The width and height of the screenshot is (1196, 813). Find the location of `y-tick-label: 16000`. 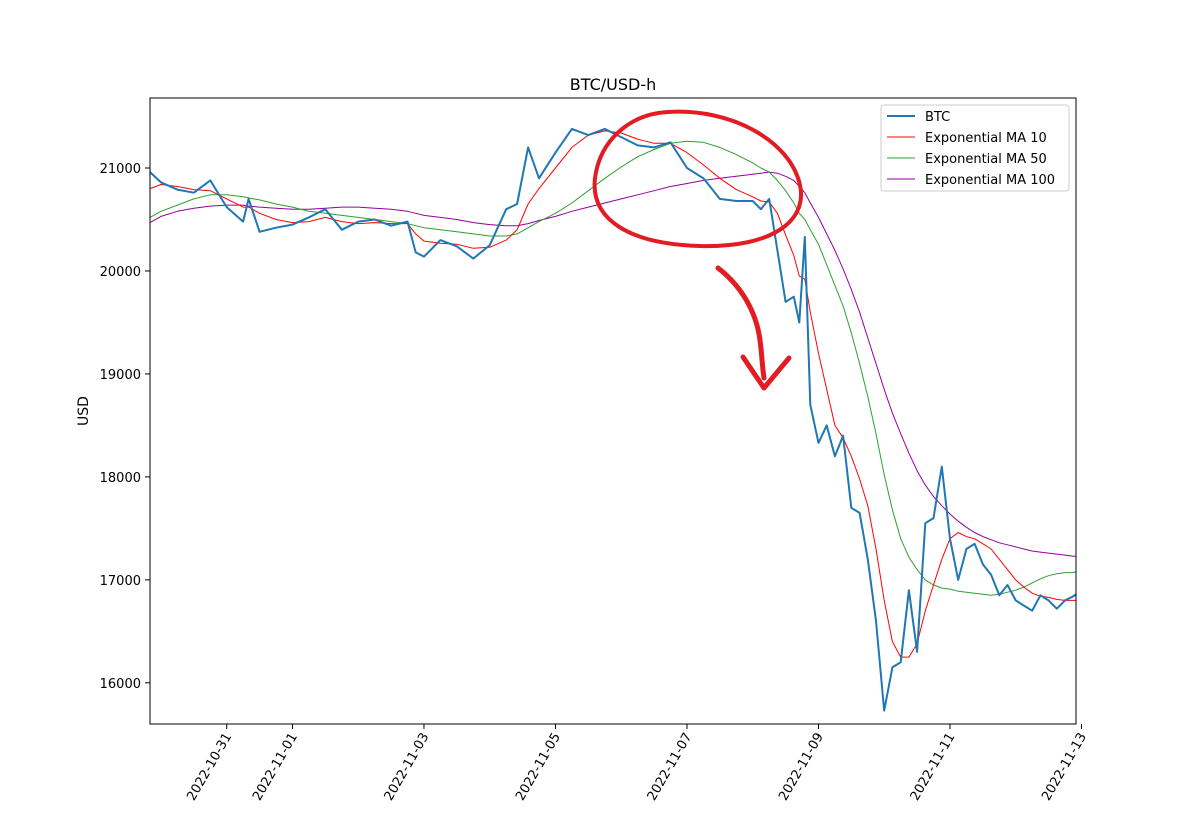

y-tick-label: 16000 is located at coordinates (120, 684).